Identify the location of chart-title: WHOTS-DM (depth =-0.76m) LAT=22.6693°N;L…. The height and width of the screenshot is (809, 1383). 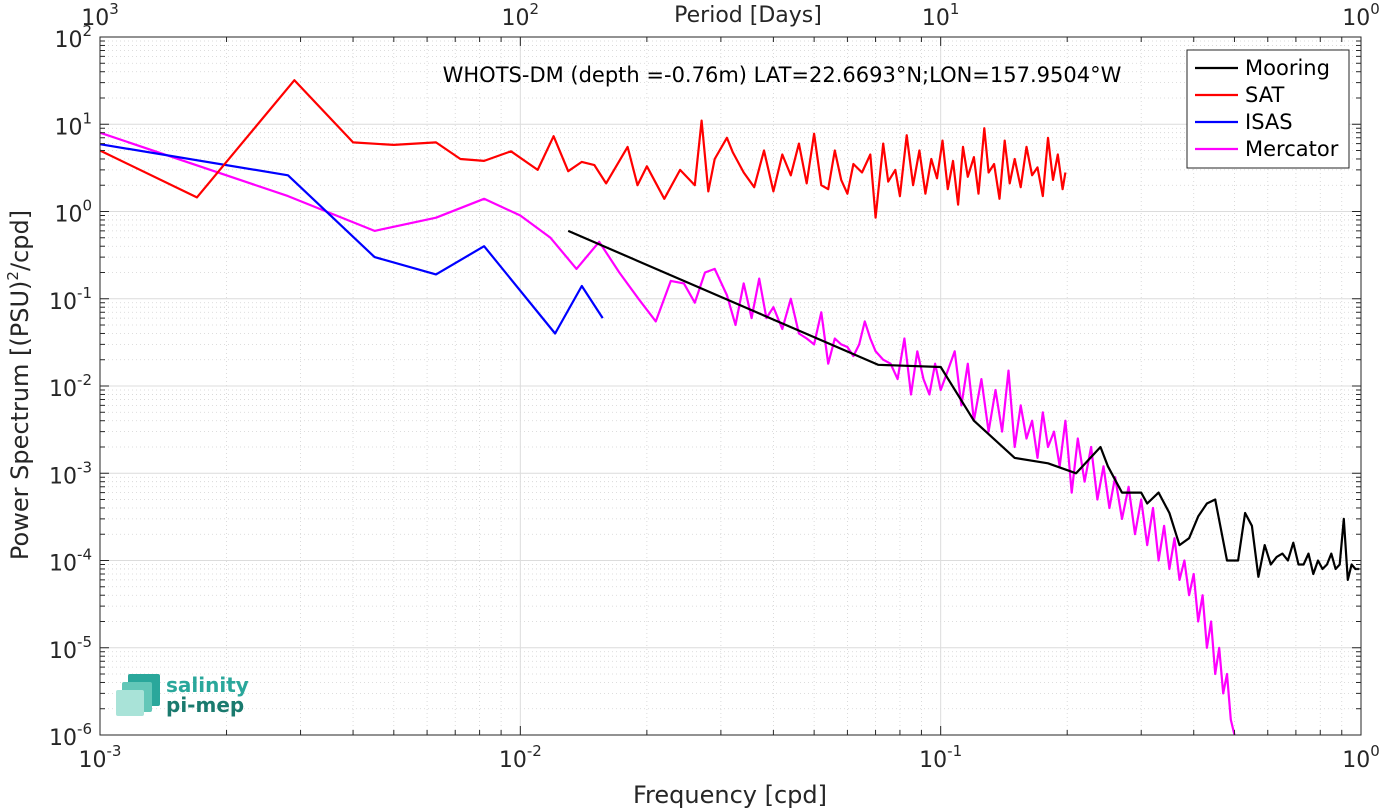
(782, 75).